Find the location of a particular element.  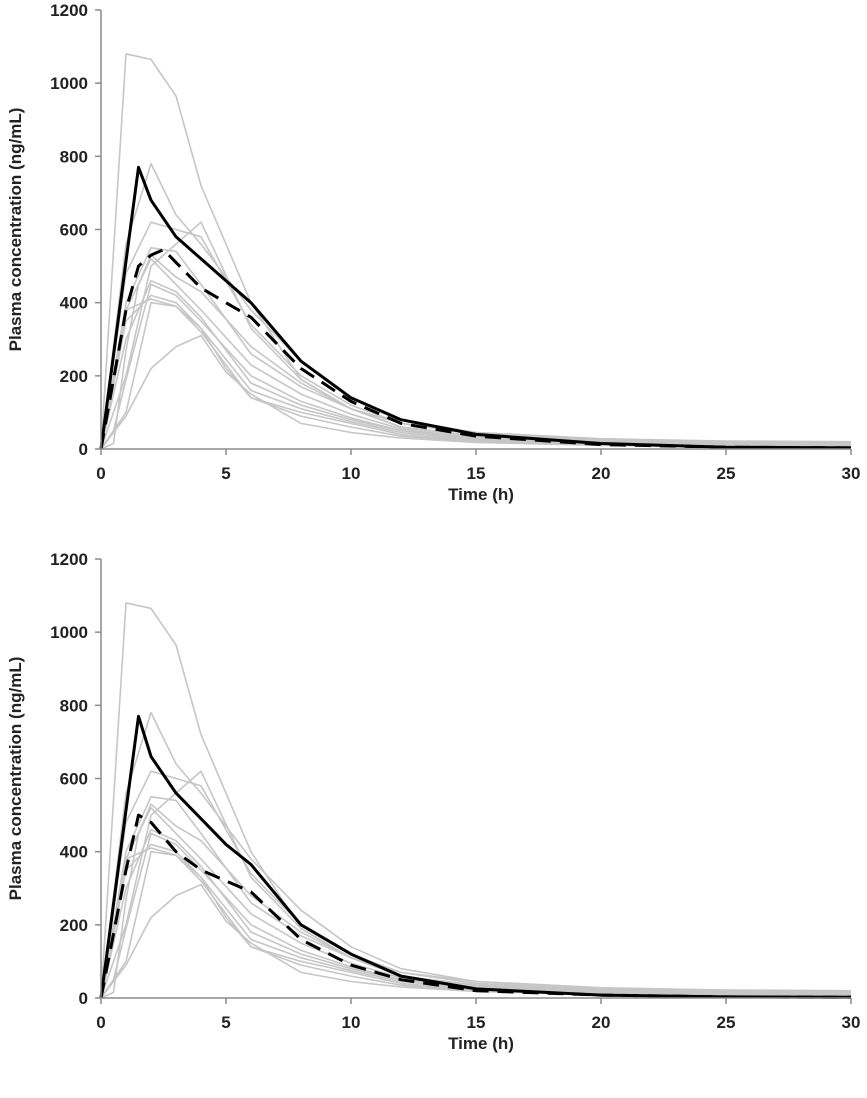

mean-dashed-series-line is located at coordinates (475, 906).